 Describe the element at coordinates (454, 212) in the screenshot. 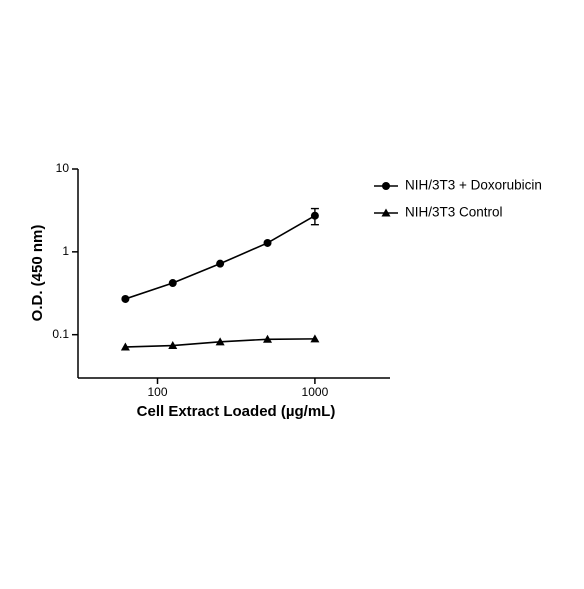

I see `legend-label: NIH/3T3 Control` at that location.